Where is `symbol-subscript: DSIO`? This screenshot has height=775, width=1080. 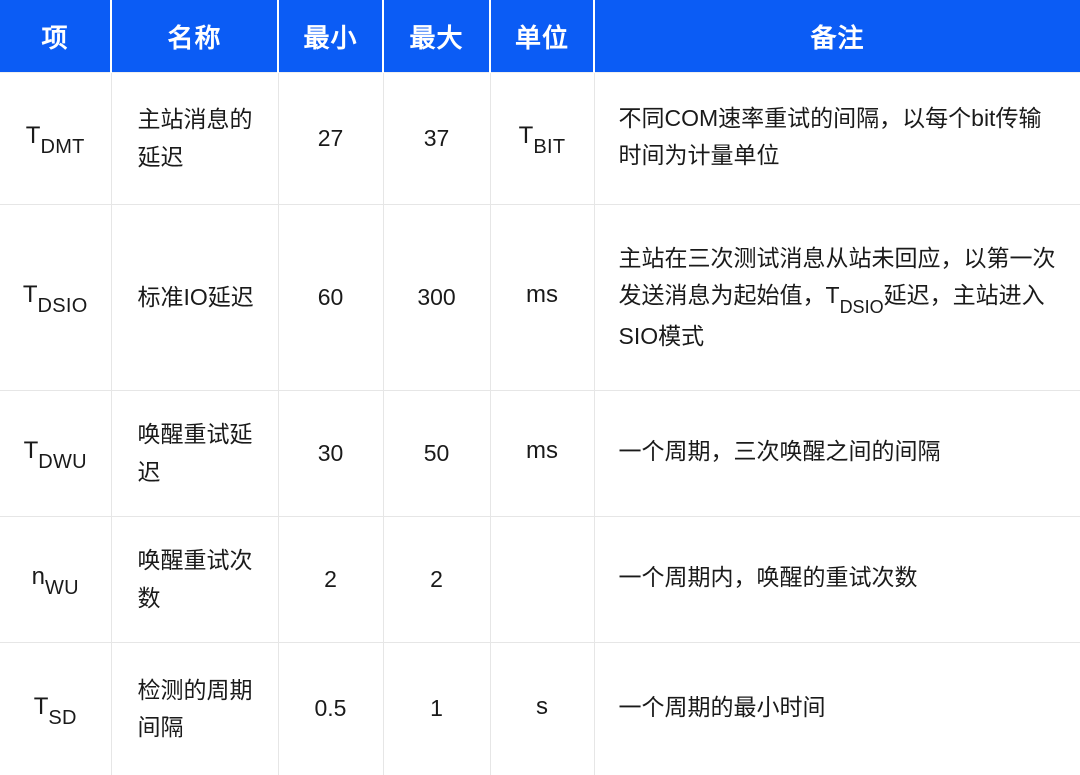
symbol-subscript: DSIO is located at coordinates (63, 306).